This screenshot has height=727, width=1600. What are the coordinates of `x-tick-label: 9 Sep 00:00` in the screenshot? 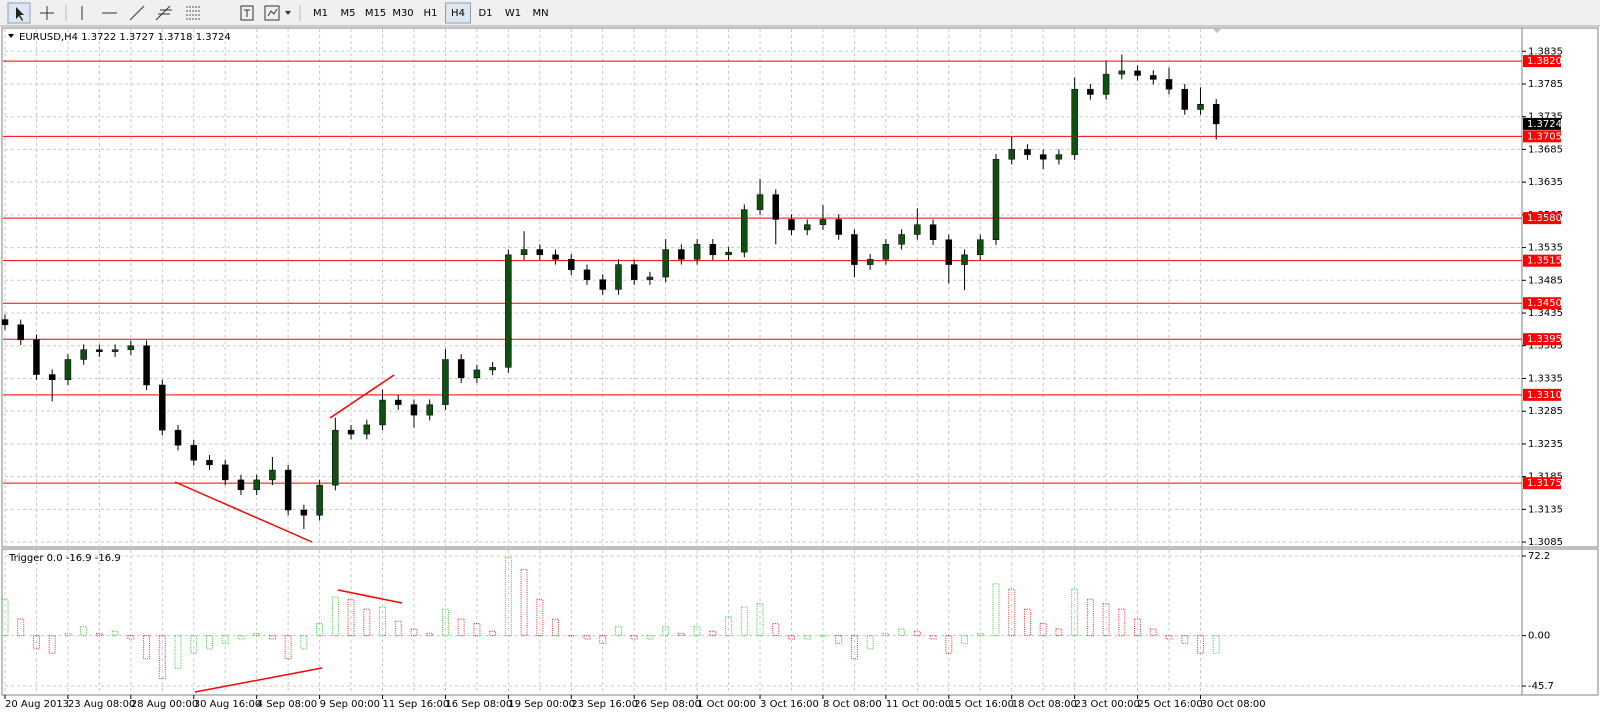 It's located at (350, 704).